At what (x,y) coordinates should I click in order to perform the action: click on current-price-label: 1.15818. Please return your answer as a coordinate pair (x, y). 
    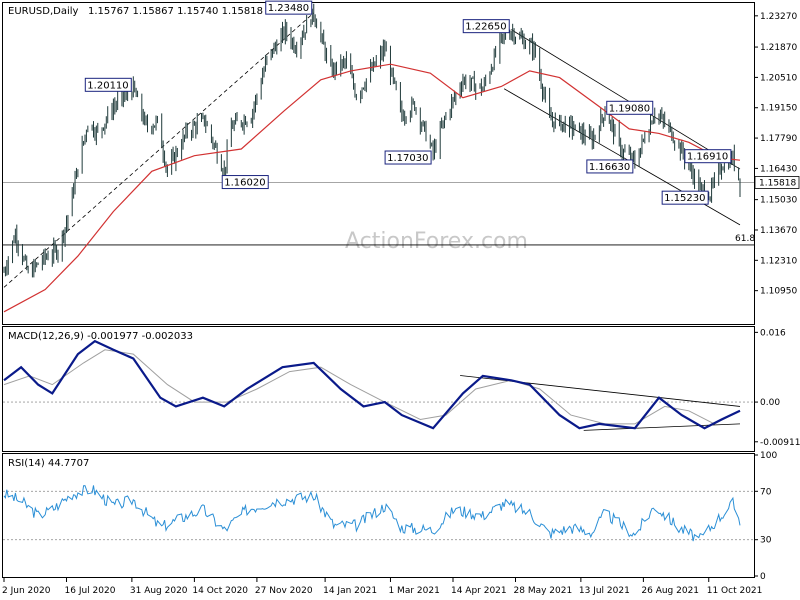
    Looking at the image, I should click on (777, 183).